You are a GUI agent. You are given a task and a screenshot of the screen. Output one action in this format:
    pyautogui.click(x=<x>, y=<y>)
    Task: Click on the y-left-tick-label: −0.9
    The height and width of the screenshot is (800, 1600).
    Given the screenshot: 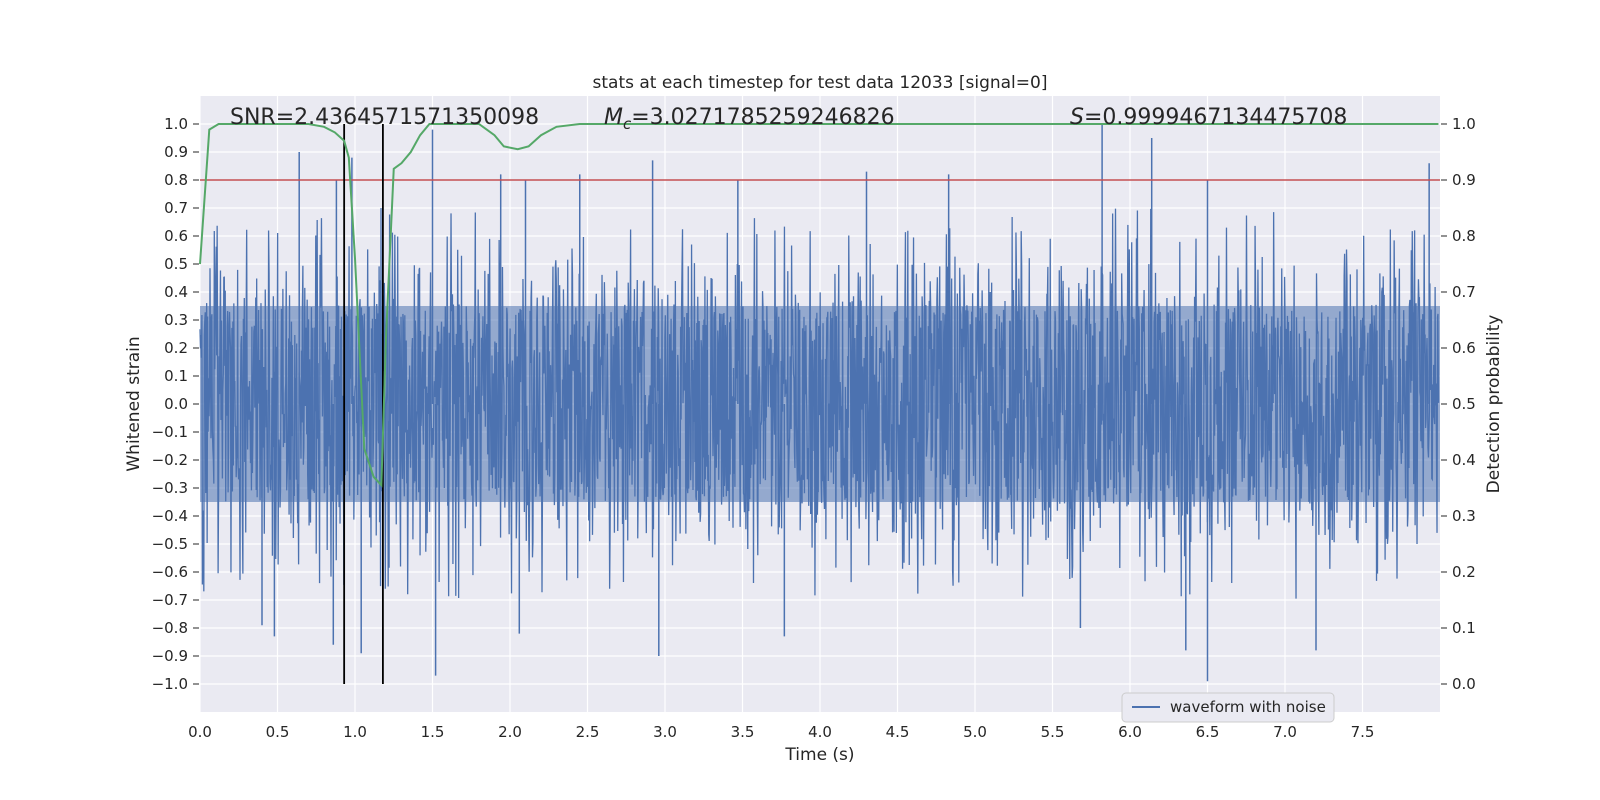 What is the action you would take?
    pyautogui.click(x=170, y=656)
    